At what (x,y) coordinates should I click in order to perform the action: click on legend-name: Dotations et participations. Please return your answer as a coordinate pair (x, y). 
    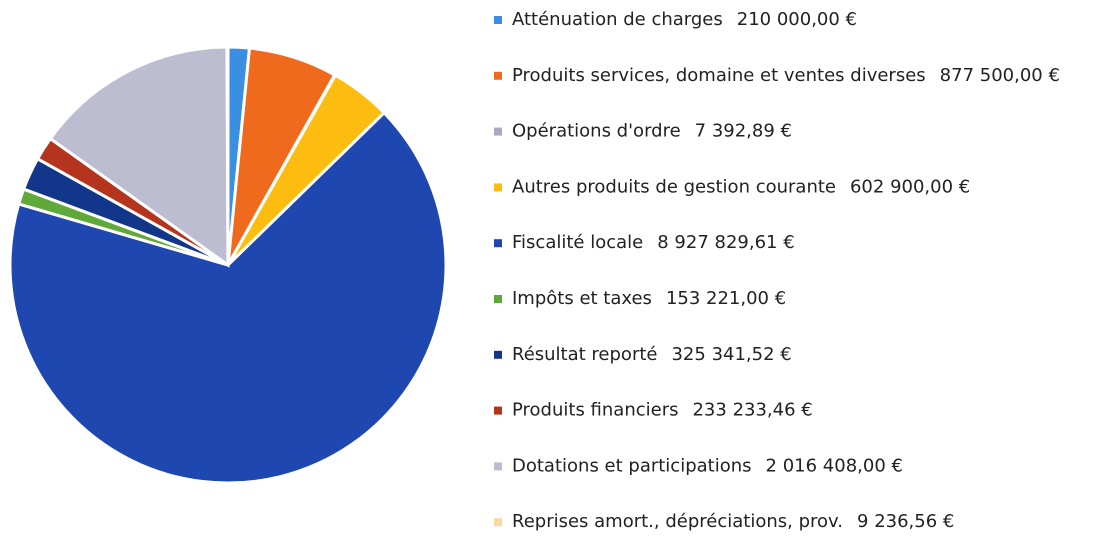
    Looking at the image, I should click on (632, 465).